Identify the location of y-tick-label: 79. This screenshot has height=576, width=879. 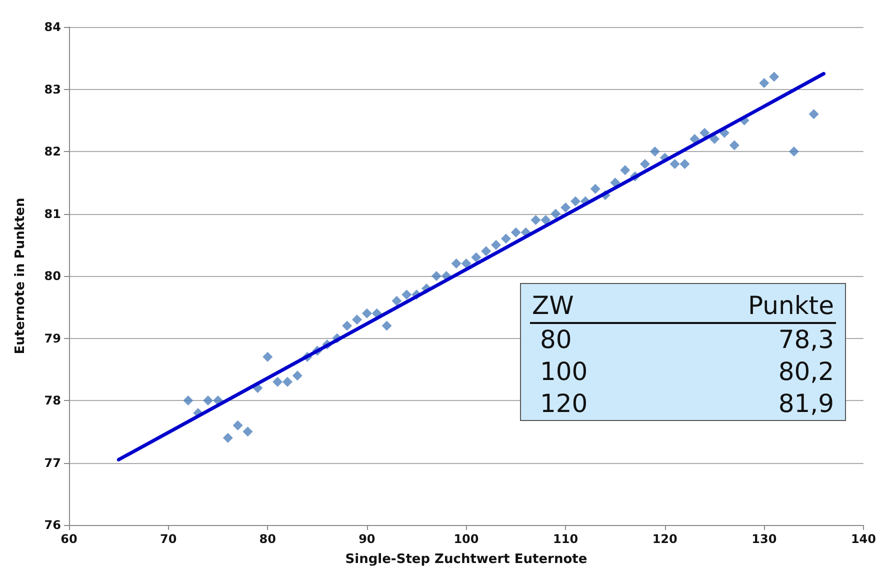
(52, 338).